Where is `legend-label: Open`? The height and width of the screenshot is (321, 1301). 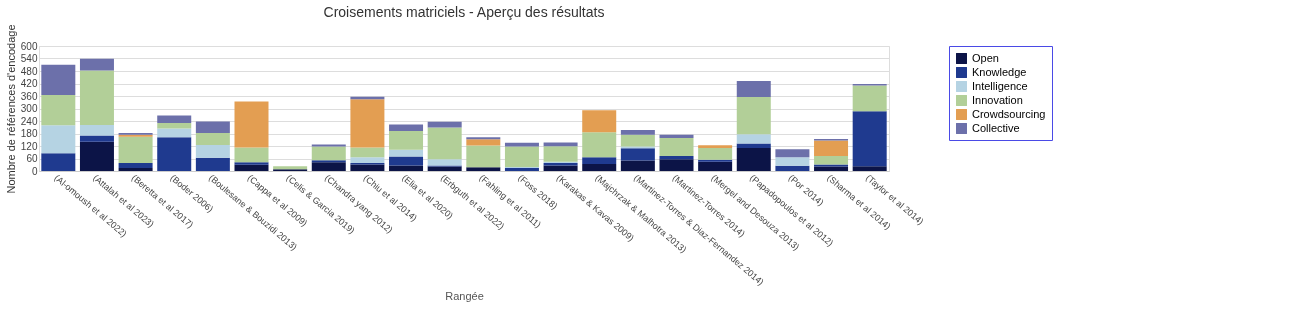 legend-label: Open is located at coordinates (985, 57).